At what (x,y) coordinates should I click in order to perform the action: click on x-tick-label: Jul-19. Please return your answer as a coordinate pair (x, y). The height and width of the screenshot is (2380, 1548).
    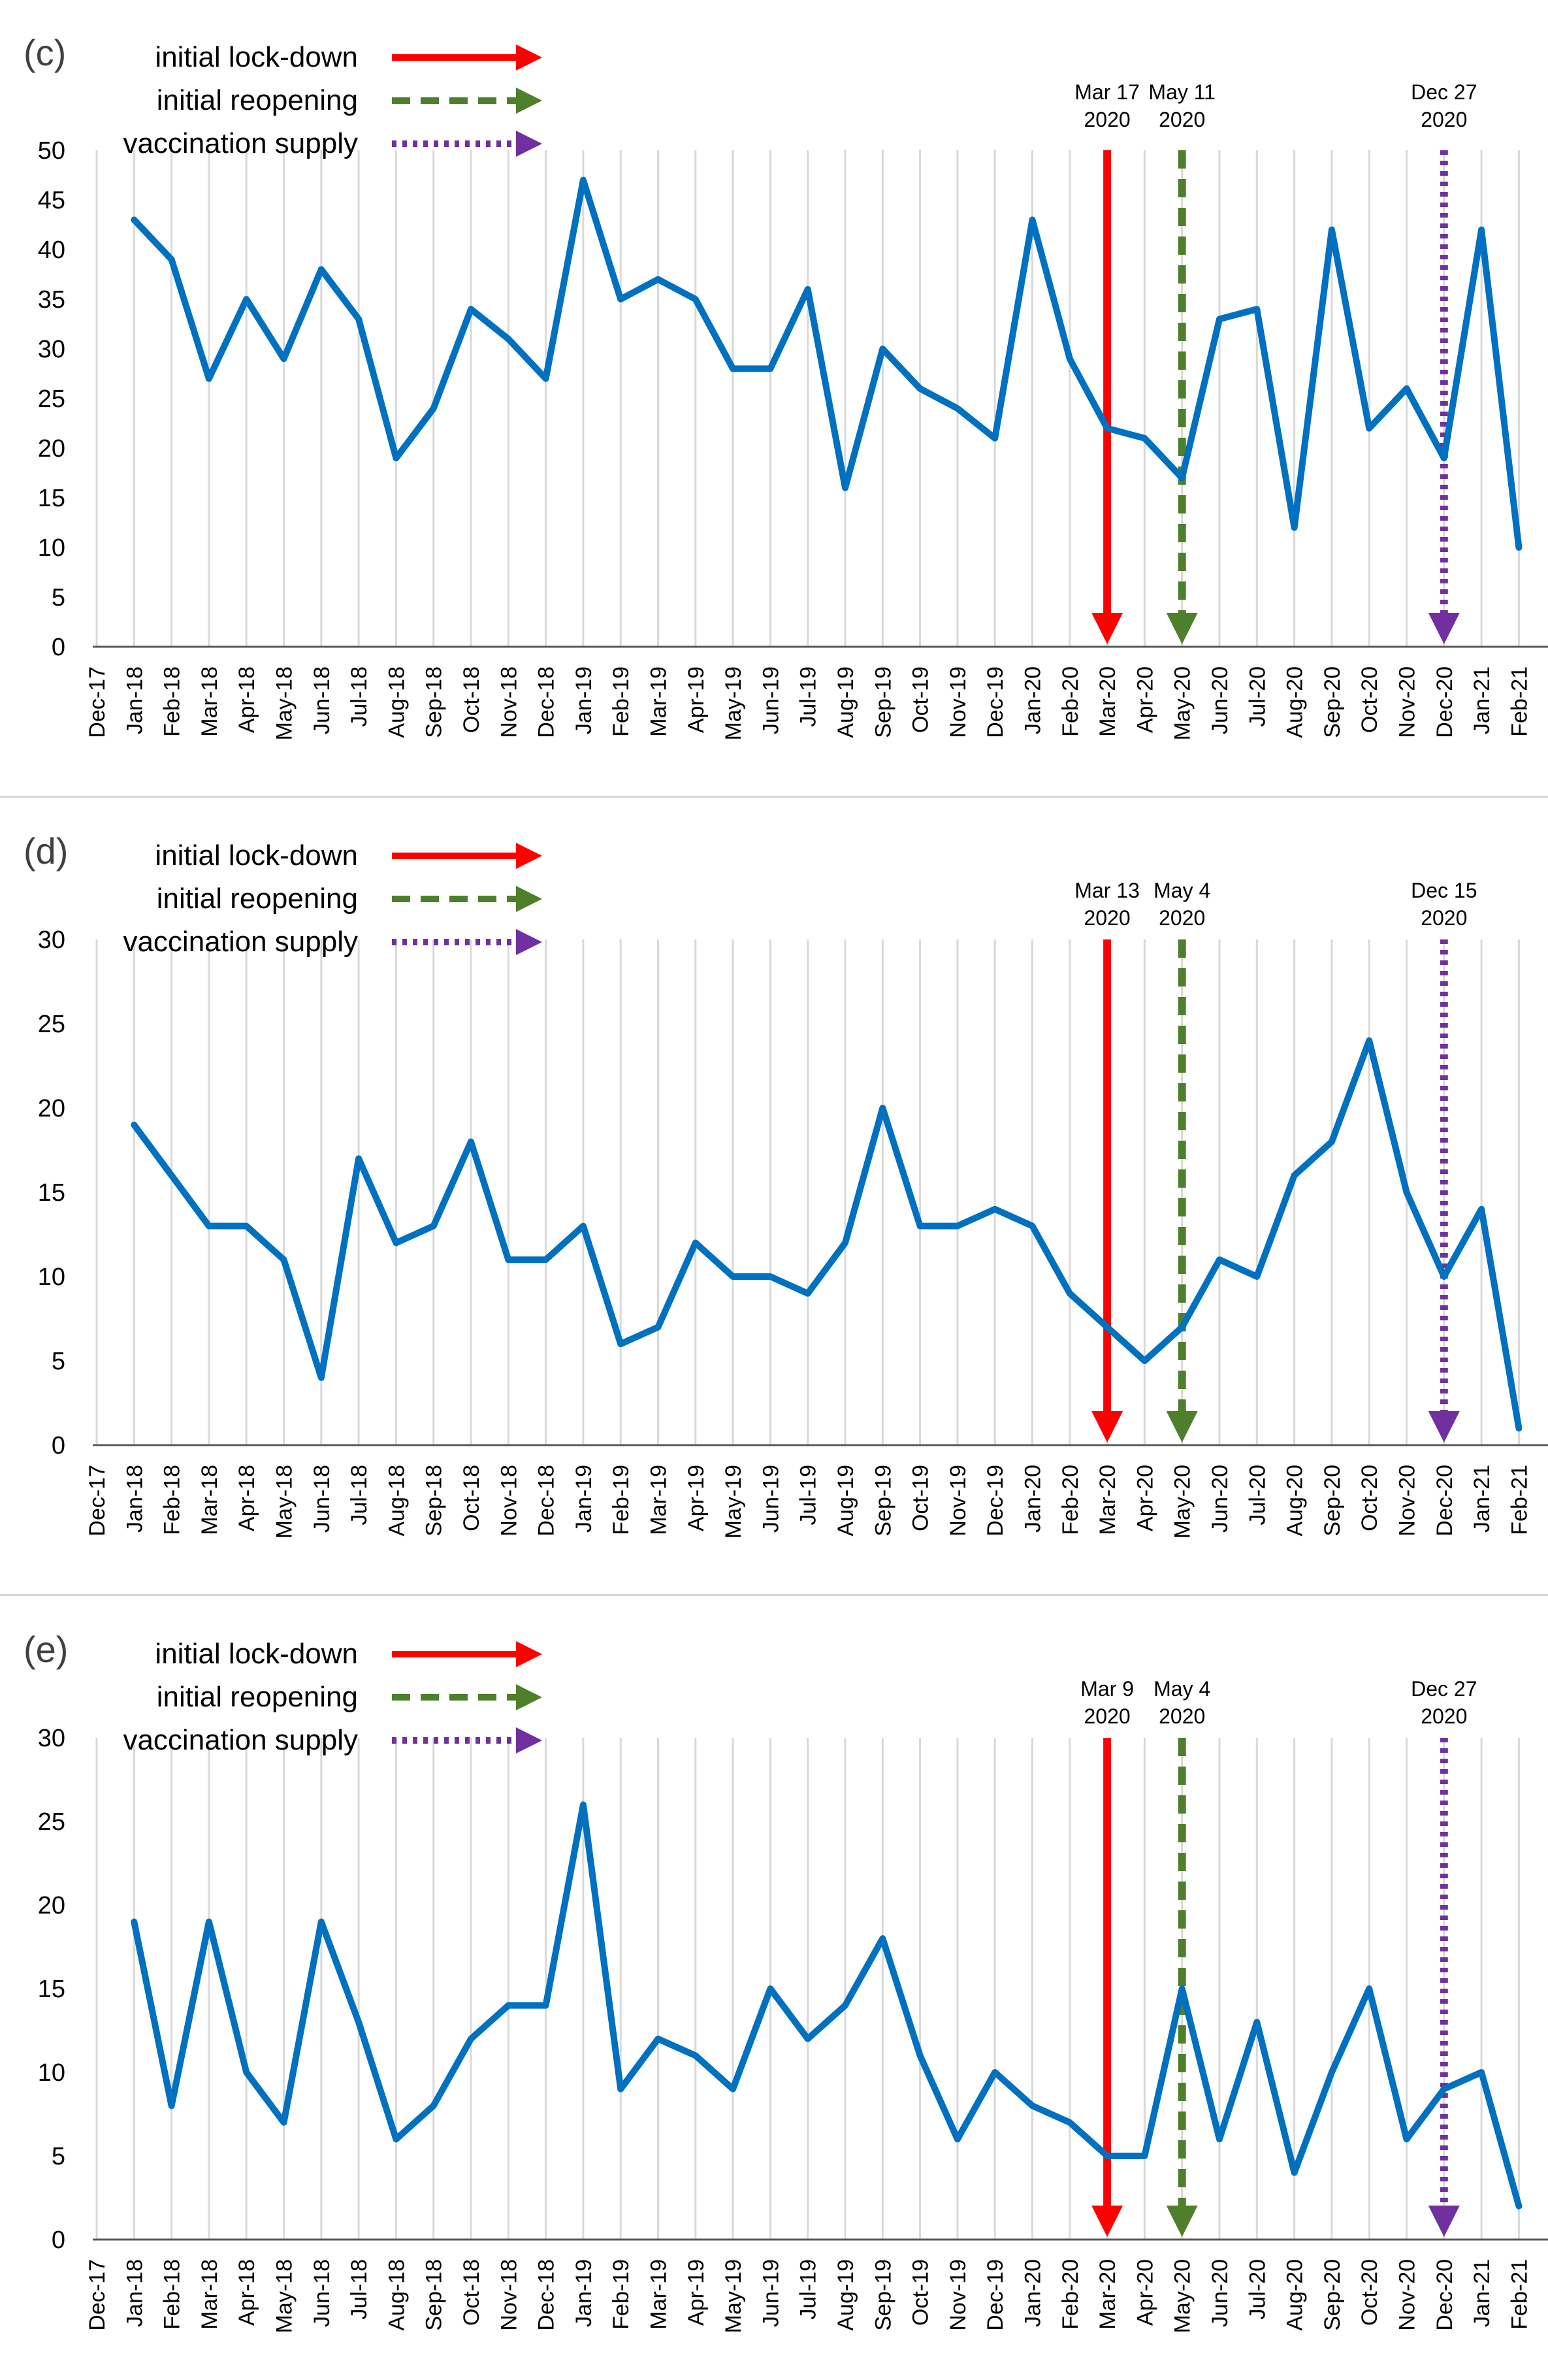
    Looking at the image, I should click on (808, 696).